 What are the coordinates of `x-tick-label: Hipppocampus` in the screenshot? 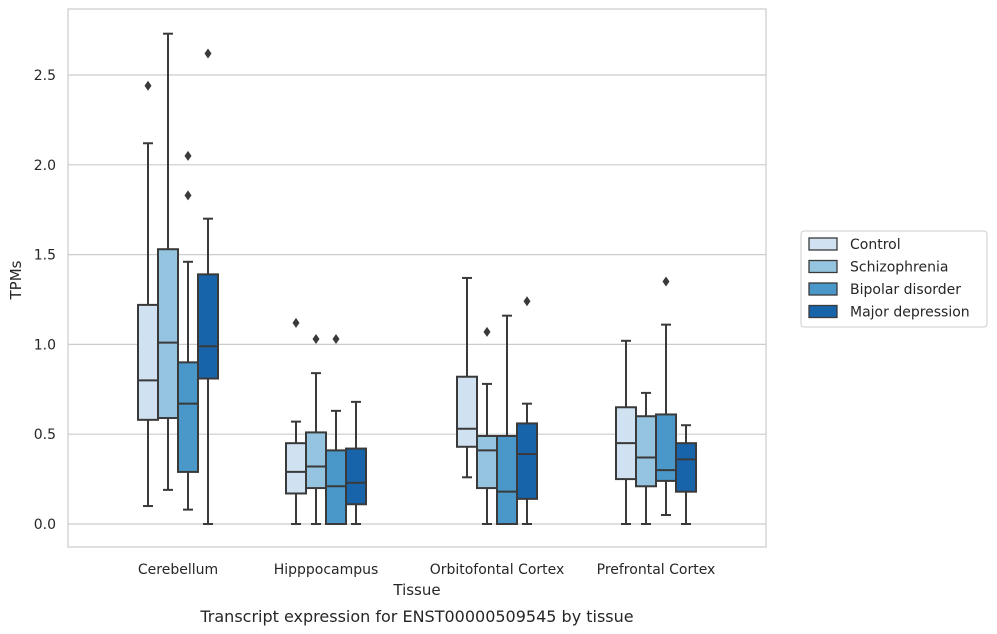 It's located at (326, 570).